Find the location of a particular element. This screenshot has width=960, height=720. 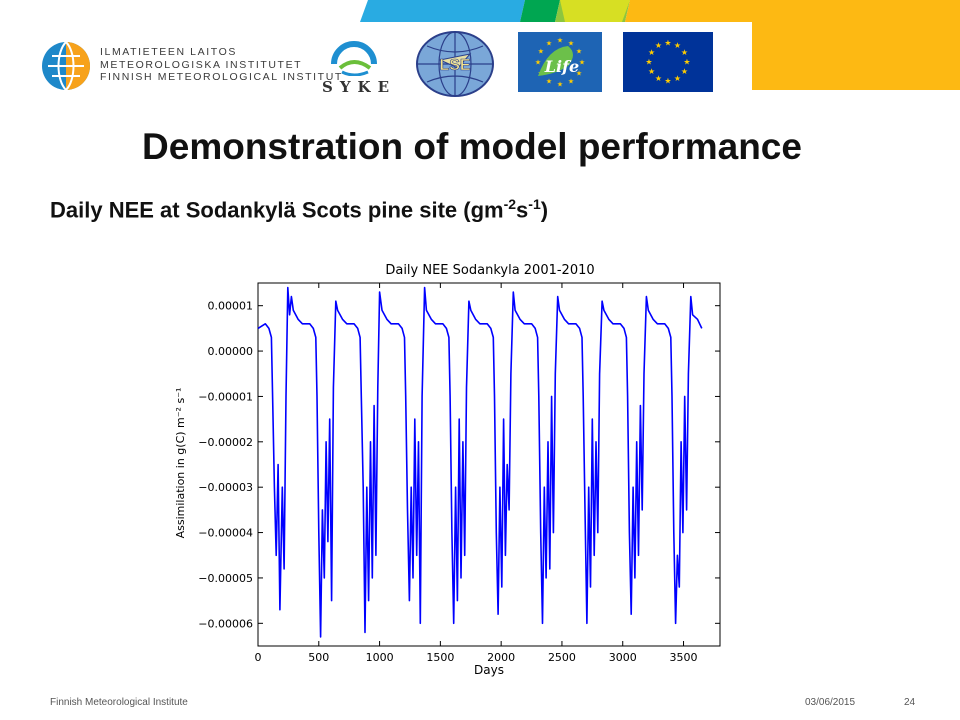

y-tick-label: 0.00000 is located at coordinates (231, 351).